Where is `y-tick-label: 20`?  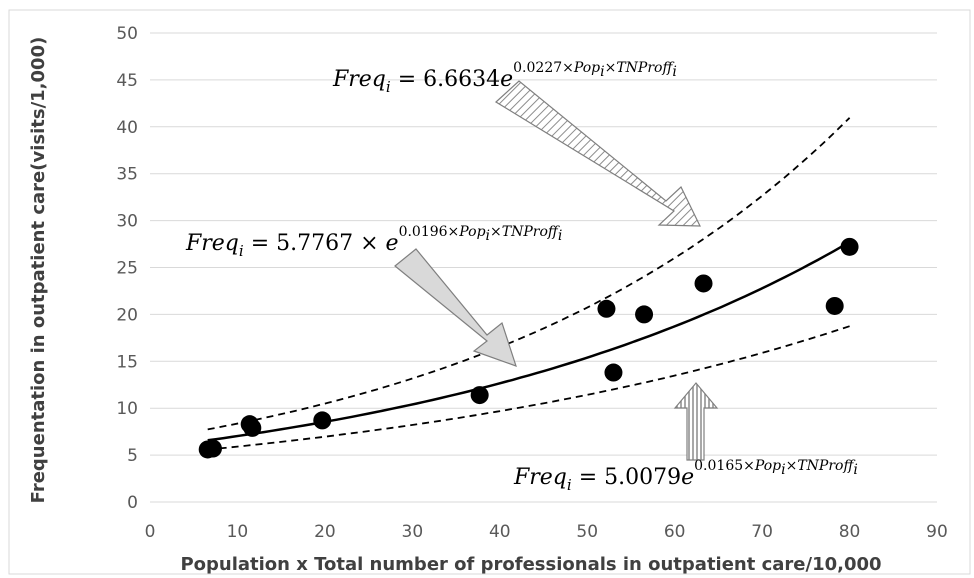 y-tick-label: 20 is located at coordinates (127, 315).